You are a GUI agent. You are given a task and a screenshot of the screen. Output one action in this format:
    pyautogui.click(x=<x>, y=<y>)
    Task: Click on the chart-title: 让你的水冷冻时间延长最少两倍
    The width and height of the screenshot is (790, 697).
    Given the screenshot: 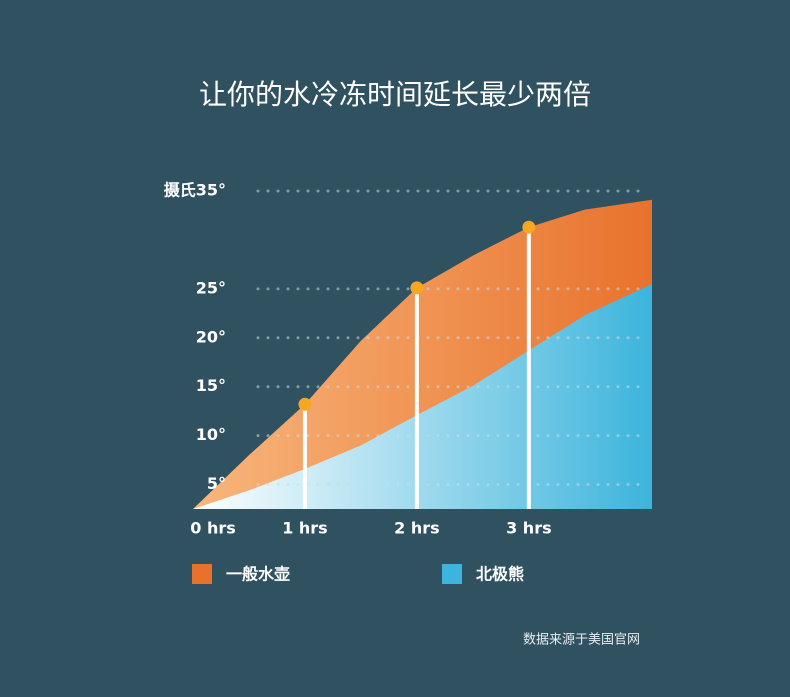 What is the action you would take?
    pyautogui.click(x=395, y=94)
    